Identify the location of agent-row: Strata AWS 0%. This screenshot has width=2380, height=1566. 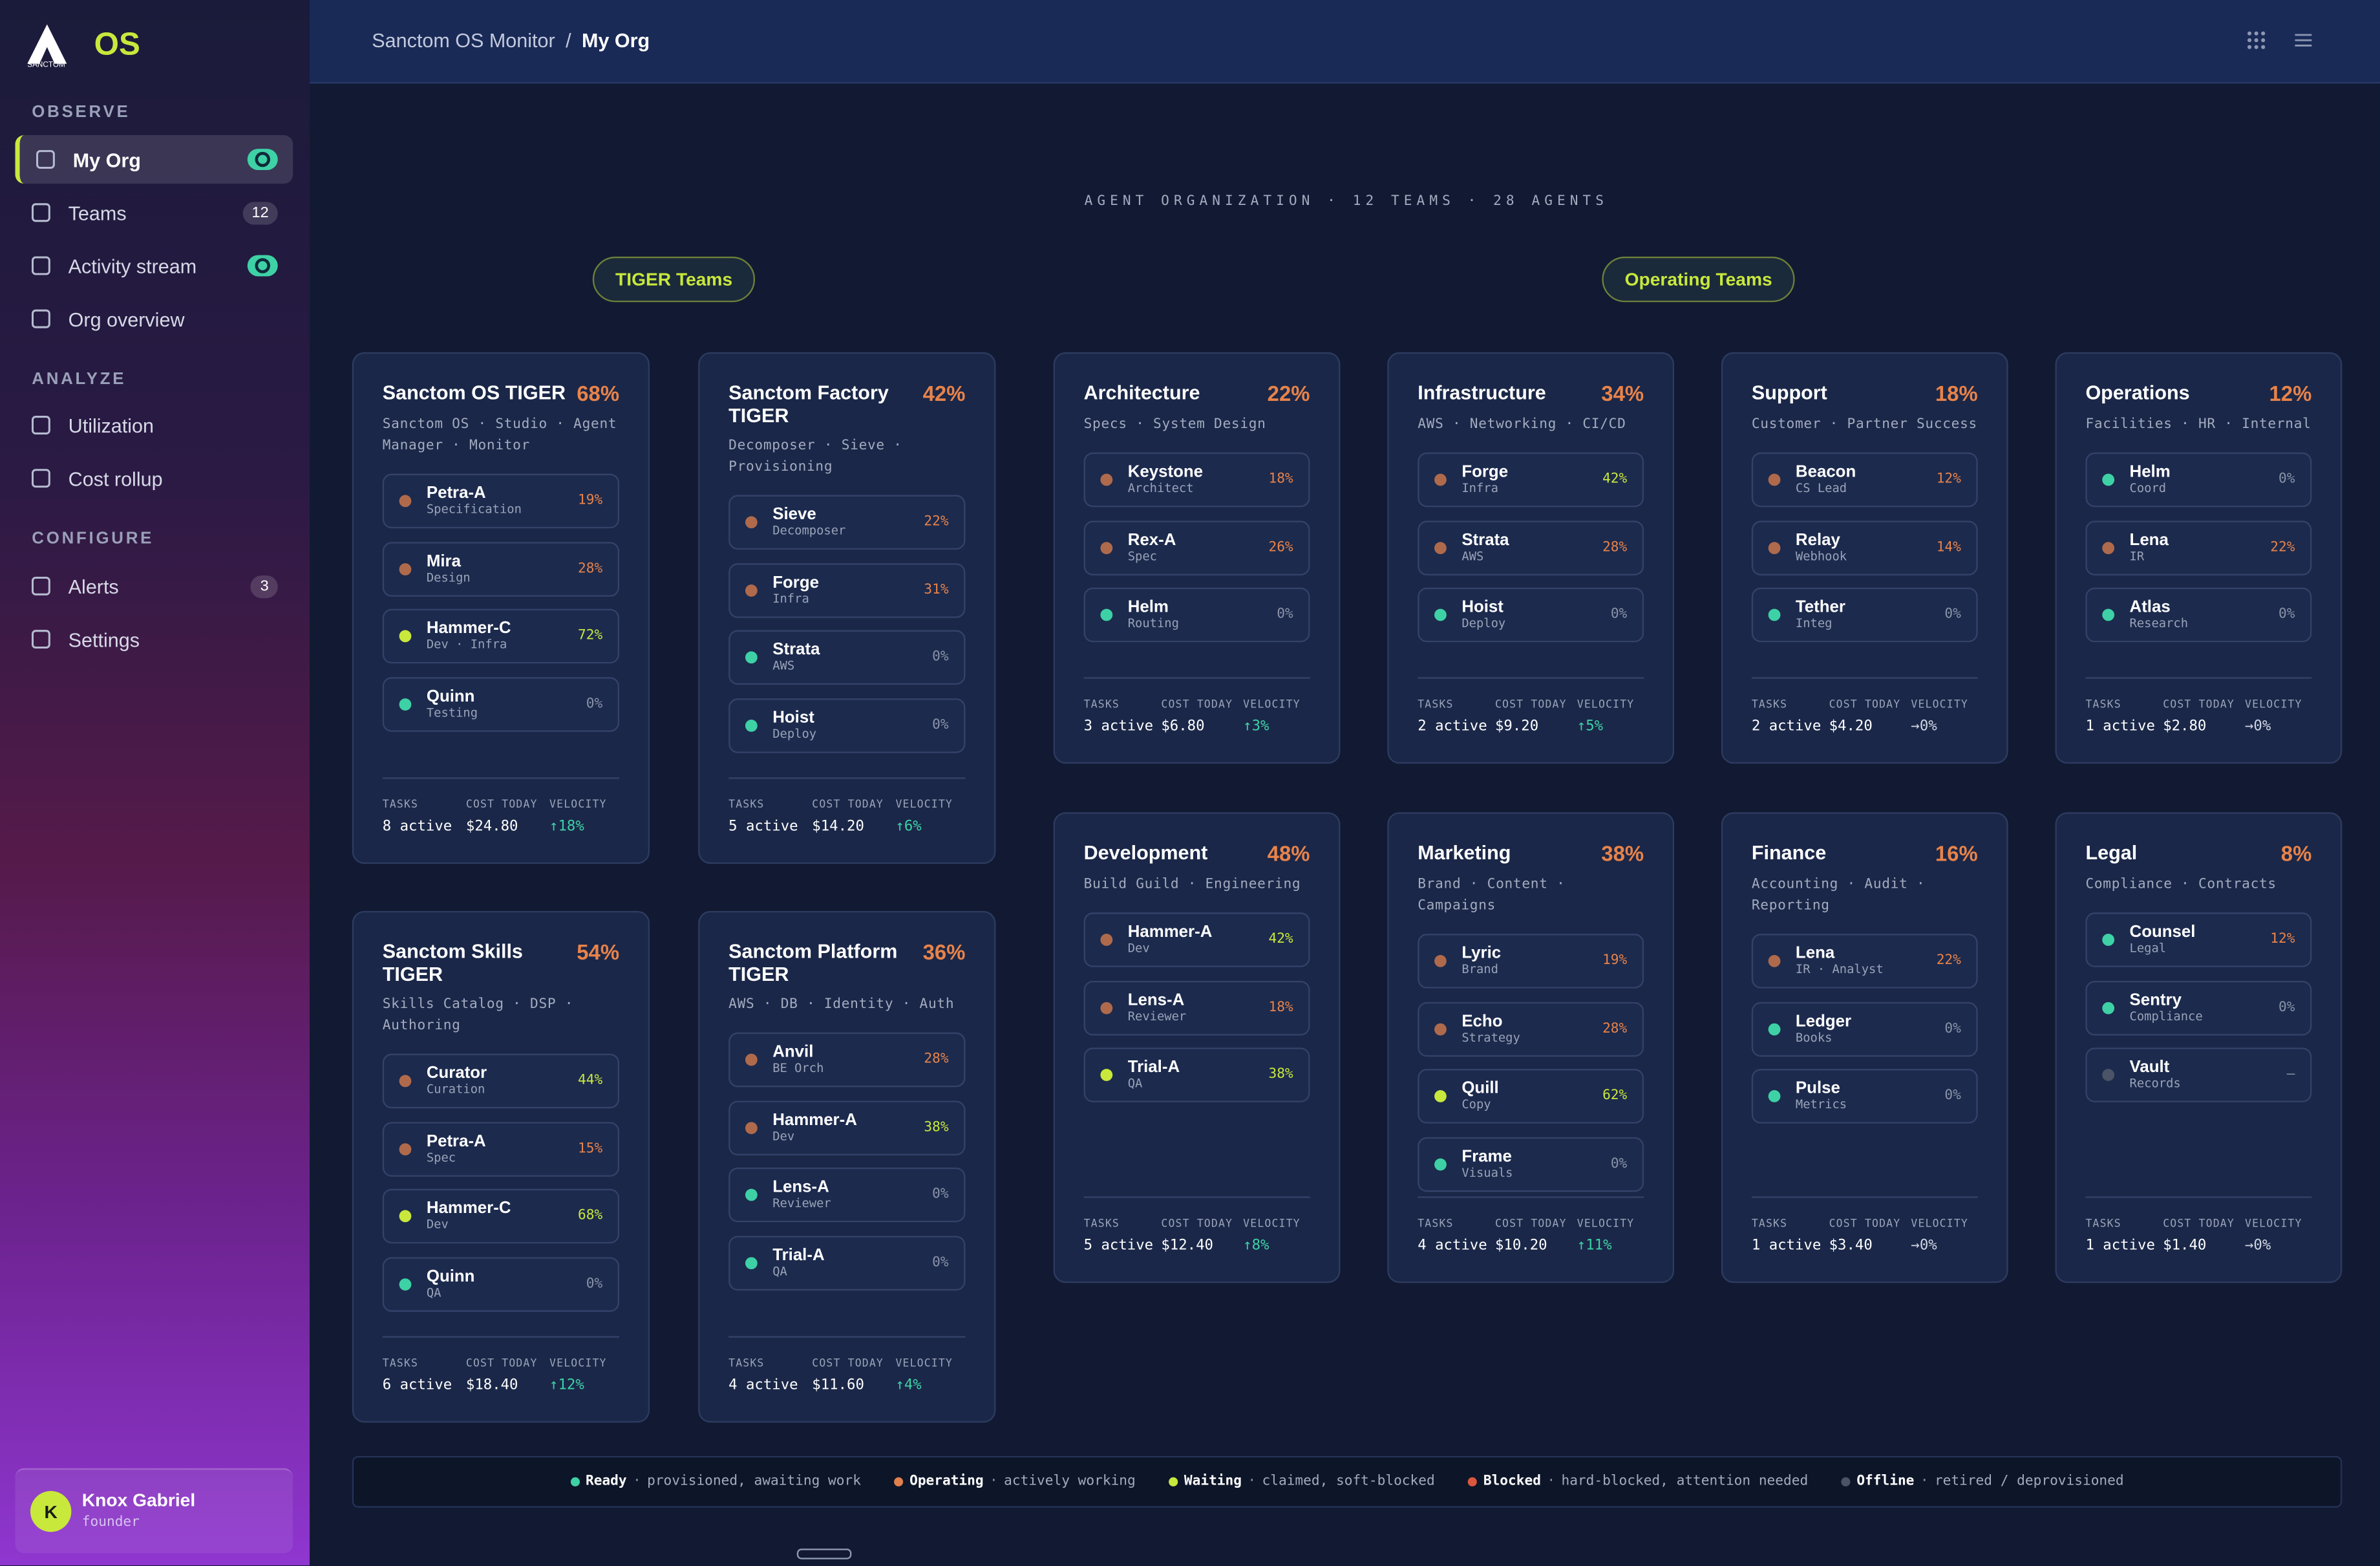
(847, 657).